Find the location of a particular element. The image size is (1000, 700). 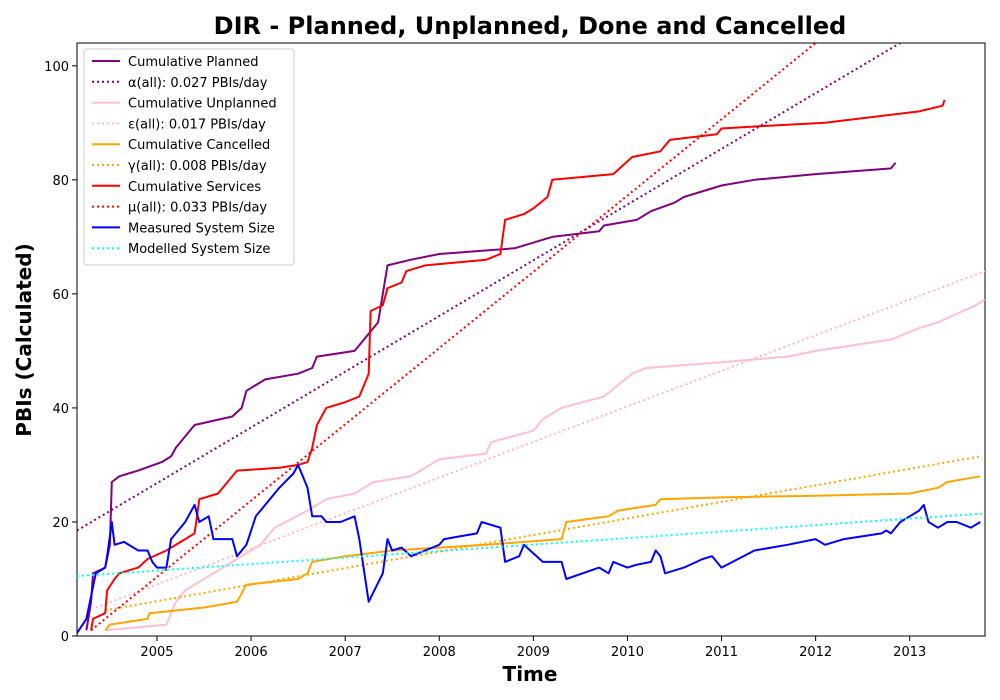

legend-label: ε(all): 0.017 PBIs/day is located at coordinates (197, 124).